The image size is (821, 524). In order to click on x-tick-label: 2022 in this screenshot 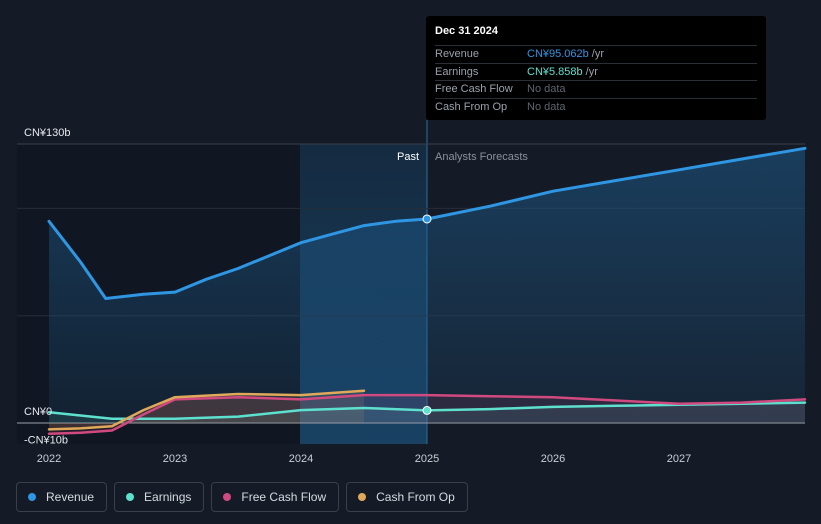, I will do `click(49, 459)`.